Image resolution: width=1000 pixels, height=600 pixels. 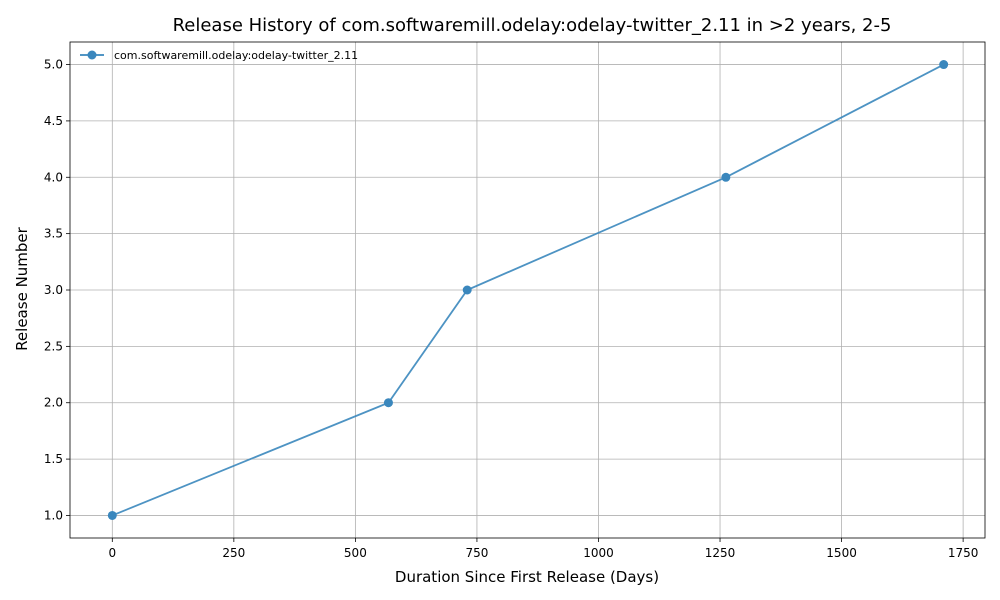 What do you see at coordinates (841, 553) in the screenshot?
I see `x-tick-label: 1500` at bounding box center [841, 553].